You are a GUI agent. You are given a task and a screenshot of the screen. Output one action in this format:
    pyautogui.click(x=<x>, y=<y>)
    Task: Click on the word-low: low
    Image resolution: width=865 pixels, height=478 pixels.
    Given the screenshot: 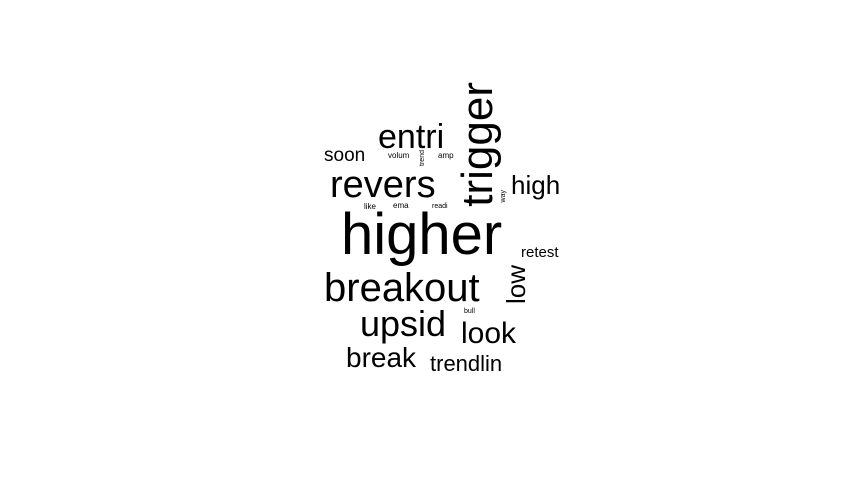 What is the action you would take?
    pyautogui.click(x=516, y=285)
    